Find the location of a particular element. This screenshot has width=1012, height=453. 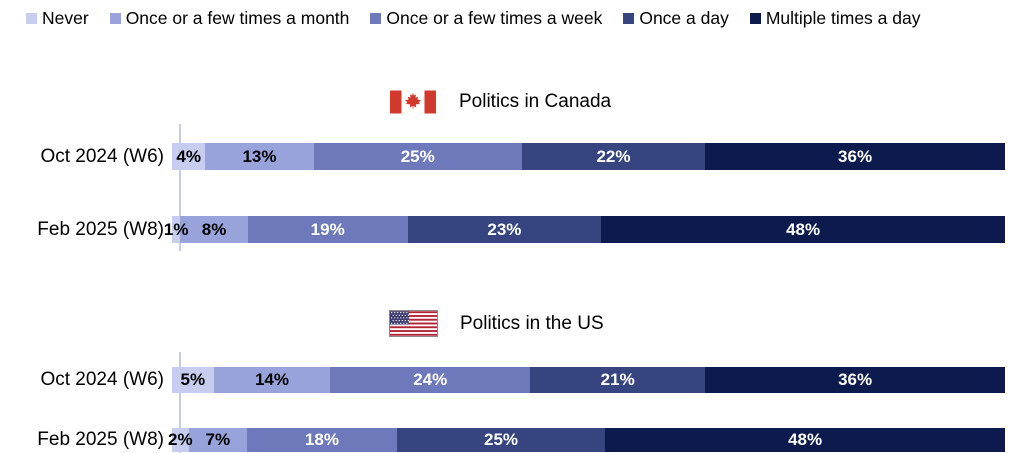

legend-label: Multiple times a day is located at coordinates (843, 18).